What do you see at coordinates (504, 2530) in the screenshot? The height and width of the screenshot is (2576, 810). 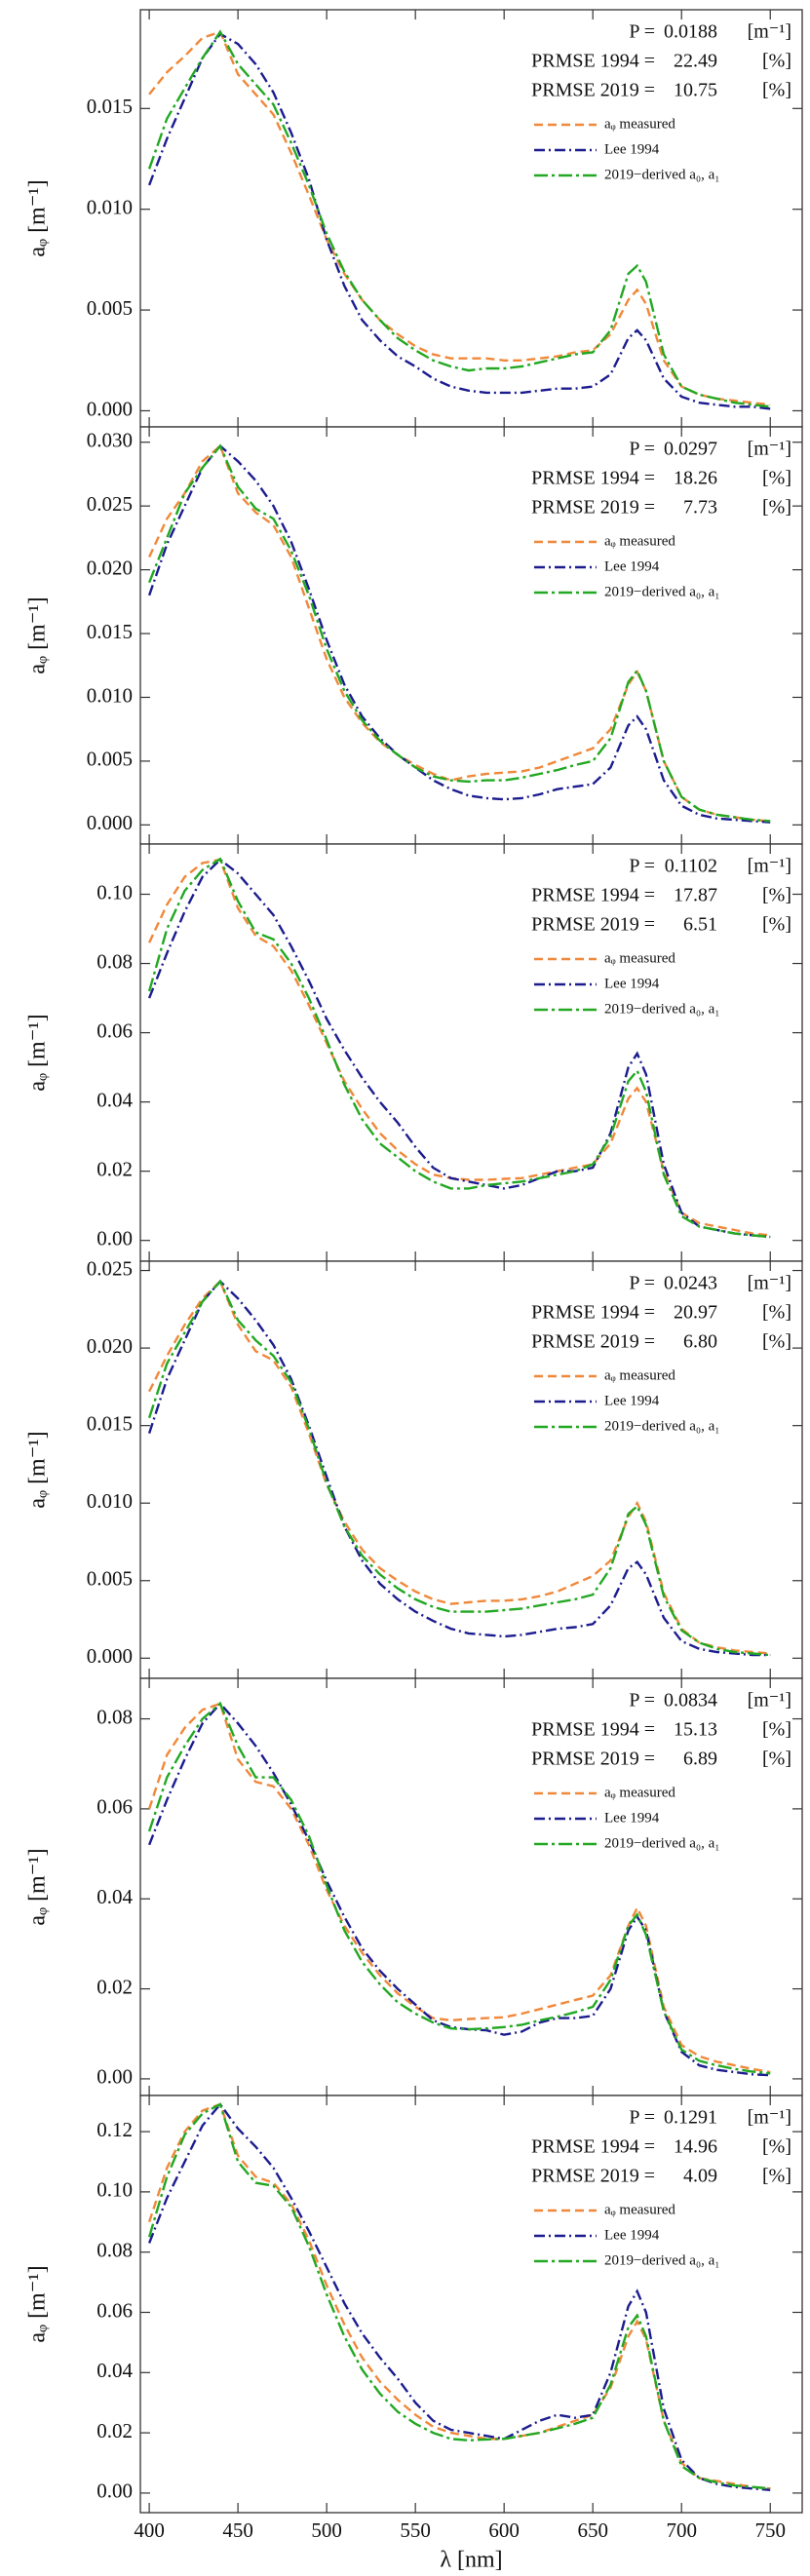 I see `x-tick-label: 600` at bounding box center [504, 2530].